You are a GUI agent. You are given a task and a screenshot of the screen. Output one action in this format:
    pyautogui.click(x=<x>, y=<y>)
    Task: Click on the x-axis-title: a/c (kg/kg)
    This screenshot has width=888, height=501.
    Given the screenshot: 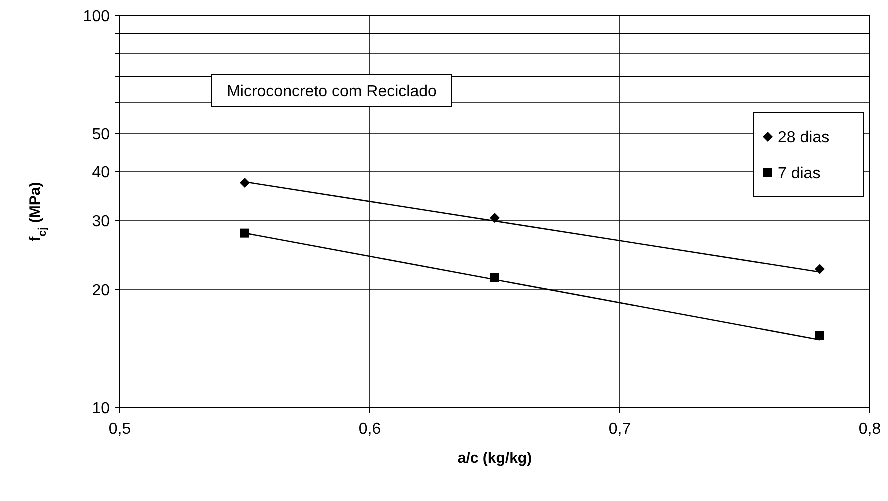 What is the action you would take?
    pyautogui.click(x=495, y=458)
    